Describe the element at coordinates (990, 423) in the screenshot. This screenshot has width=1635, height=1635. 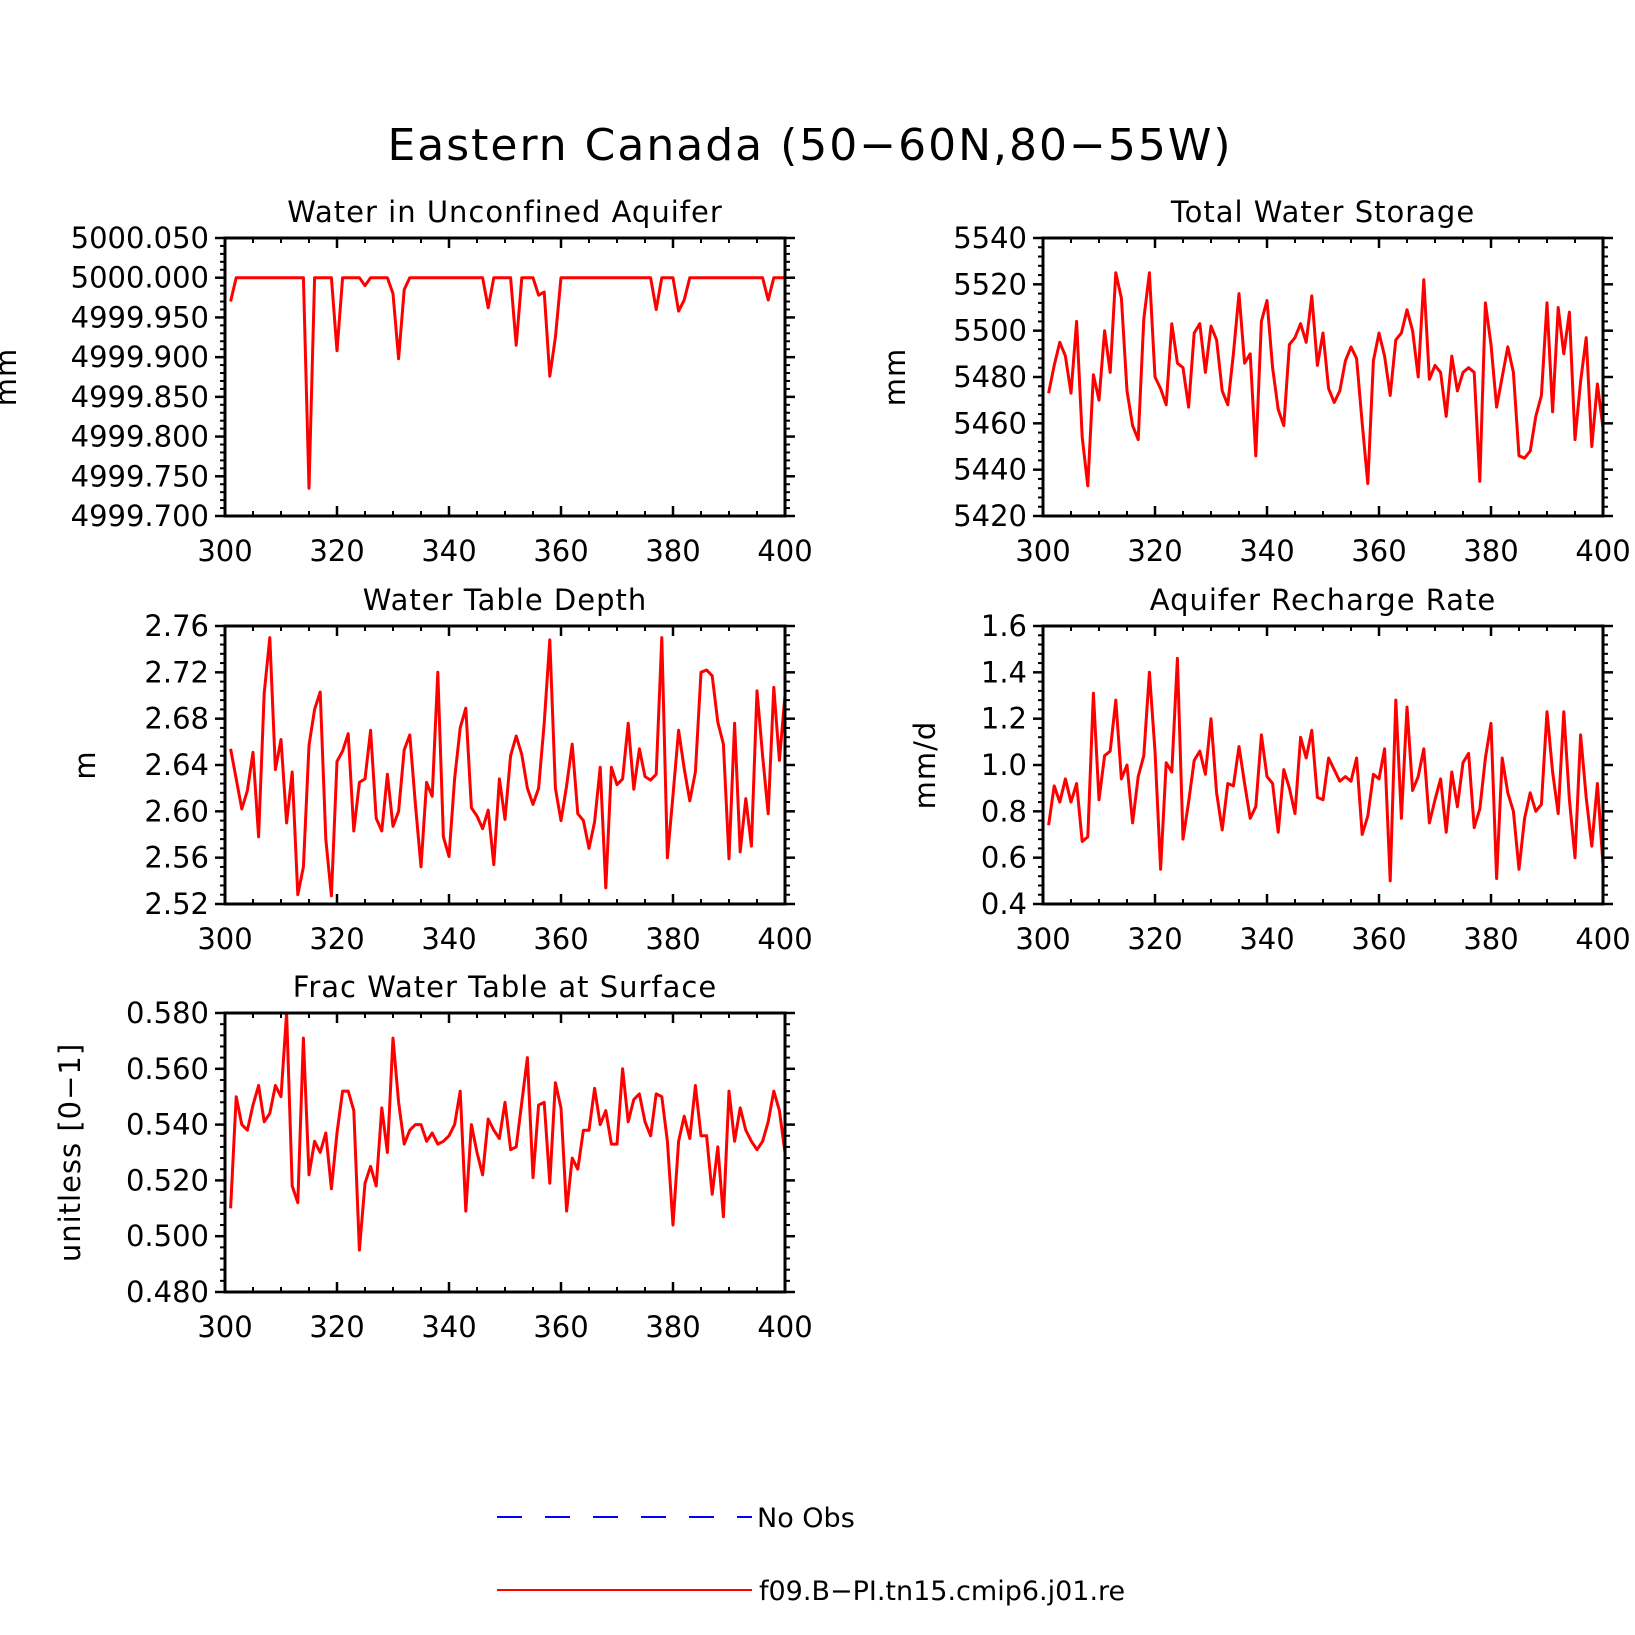
I see `y-tick-label: 5460` at that location.